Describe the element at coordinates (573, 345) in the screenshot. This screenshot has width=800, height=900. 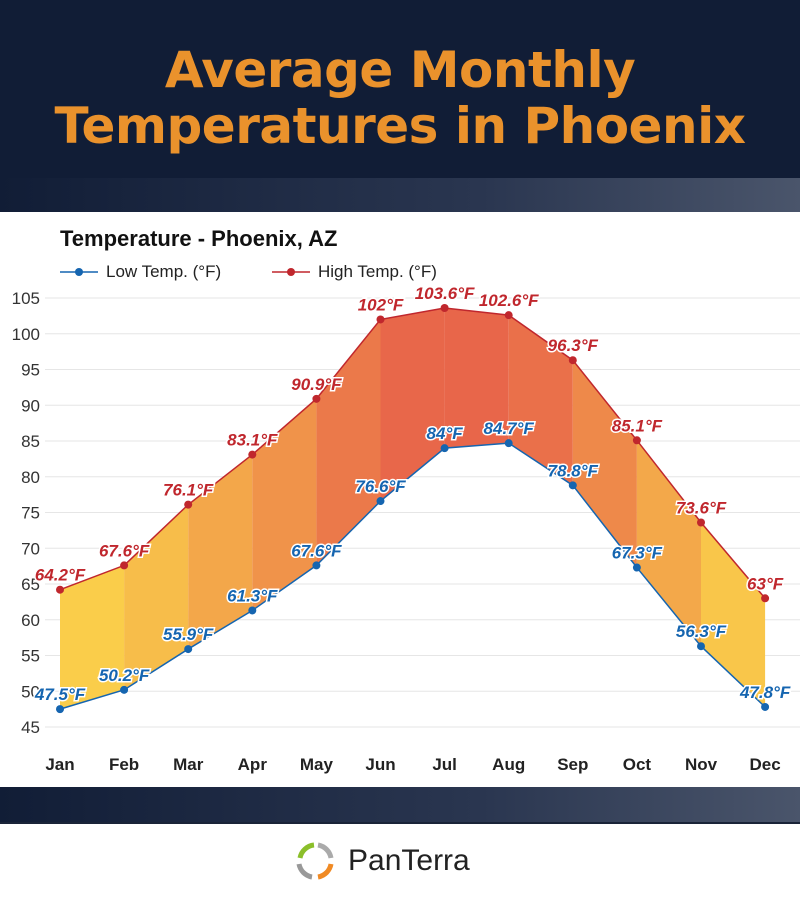
I see `data-label-high: 96.3°F` at that location.